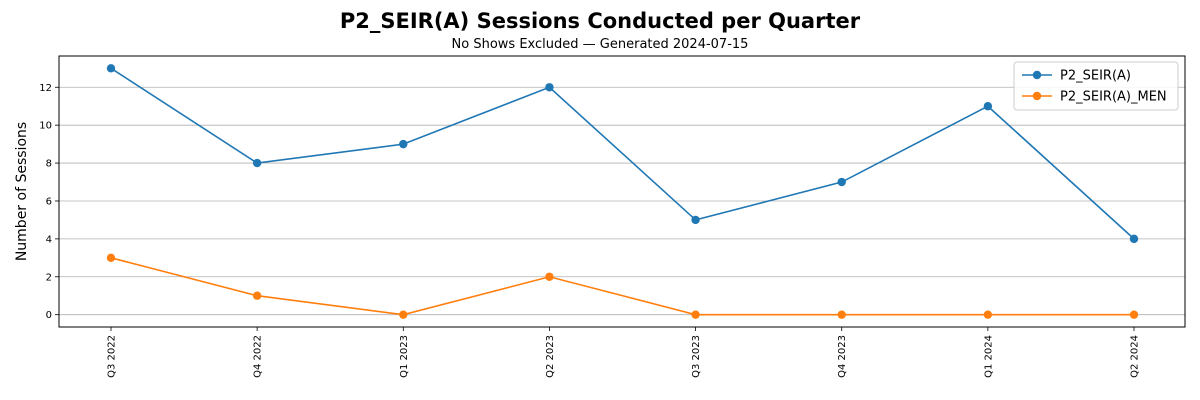 This screenshot has width=1200, height=400. What do you see at coordinates (49, 164) in the screenshot?
I see `y-tick-label: 8` at bounding box center [49, 164].